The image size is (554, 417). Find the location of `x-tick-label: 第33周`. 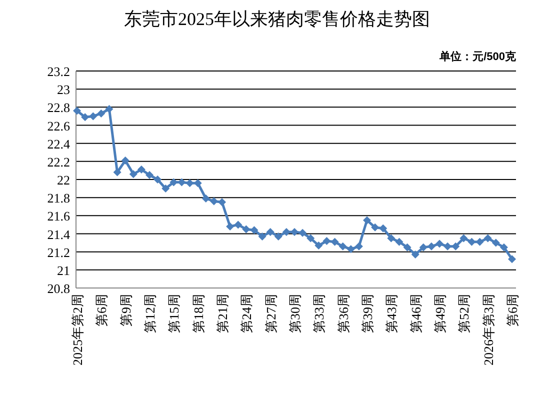

x-tick-label: 第33周 is located at coordinates (319, 313).